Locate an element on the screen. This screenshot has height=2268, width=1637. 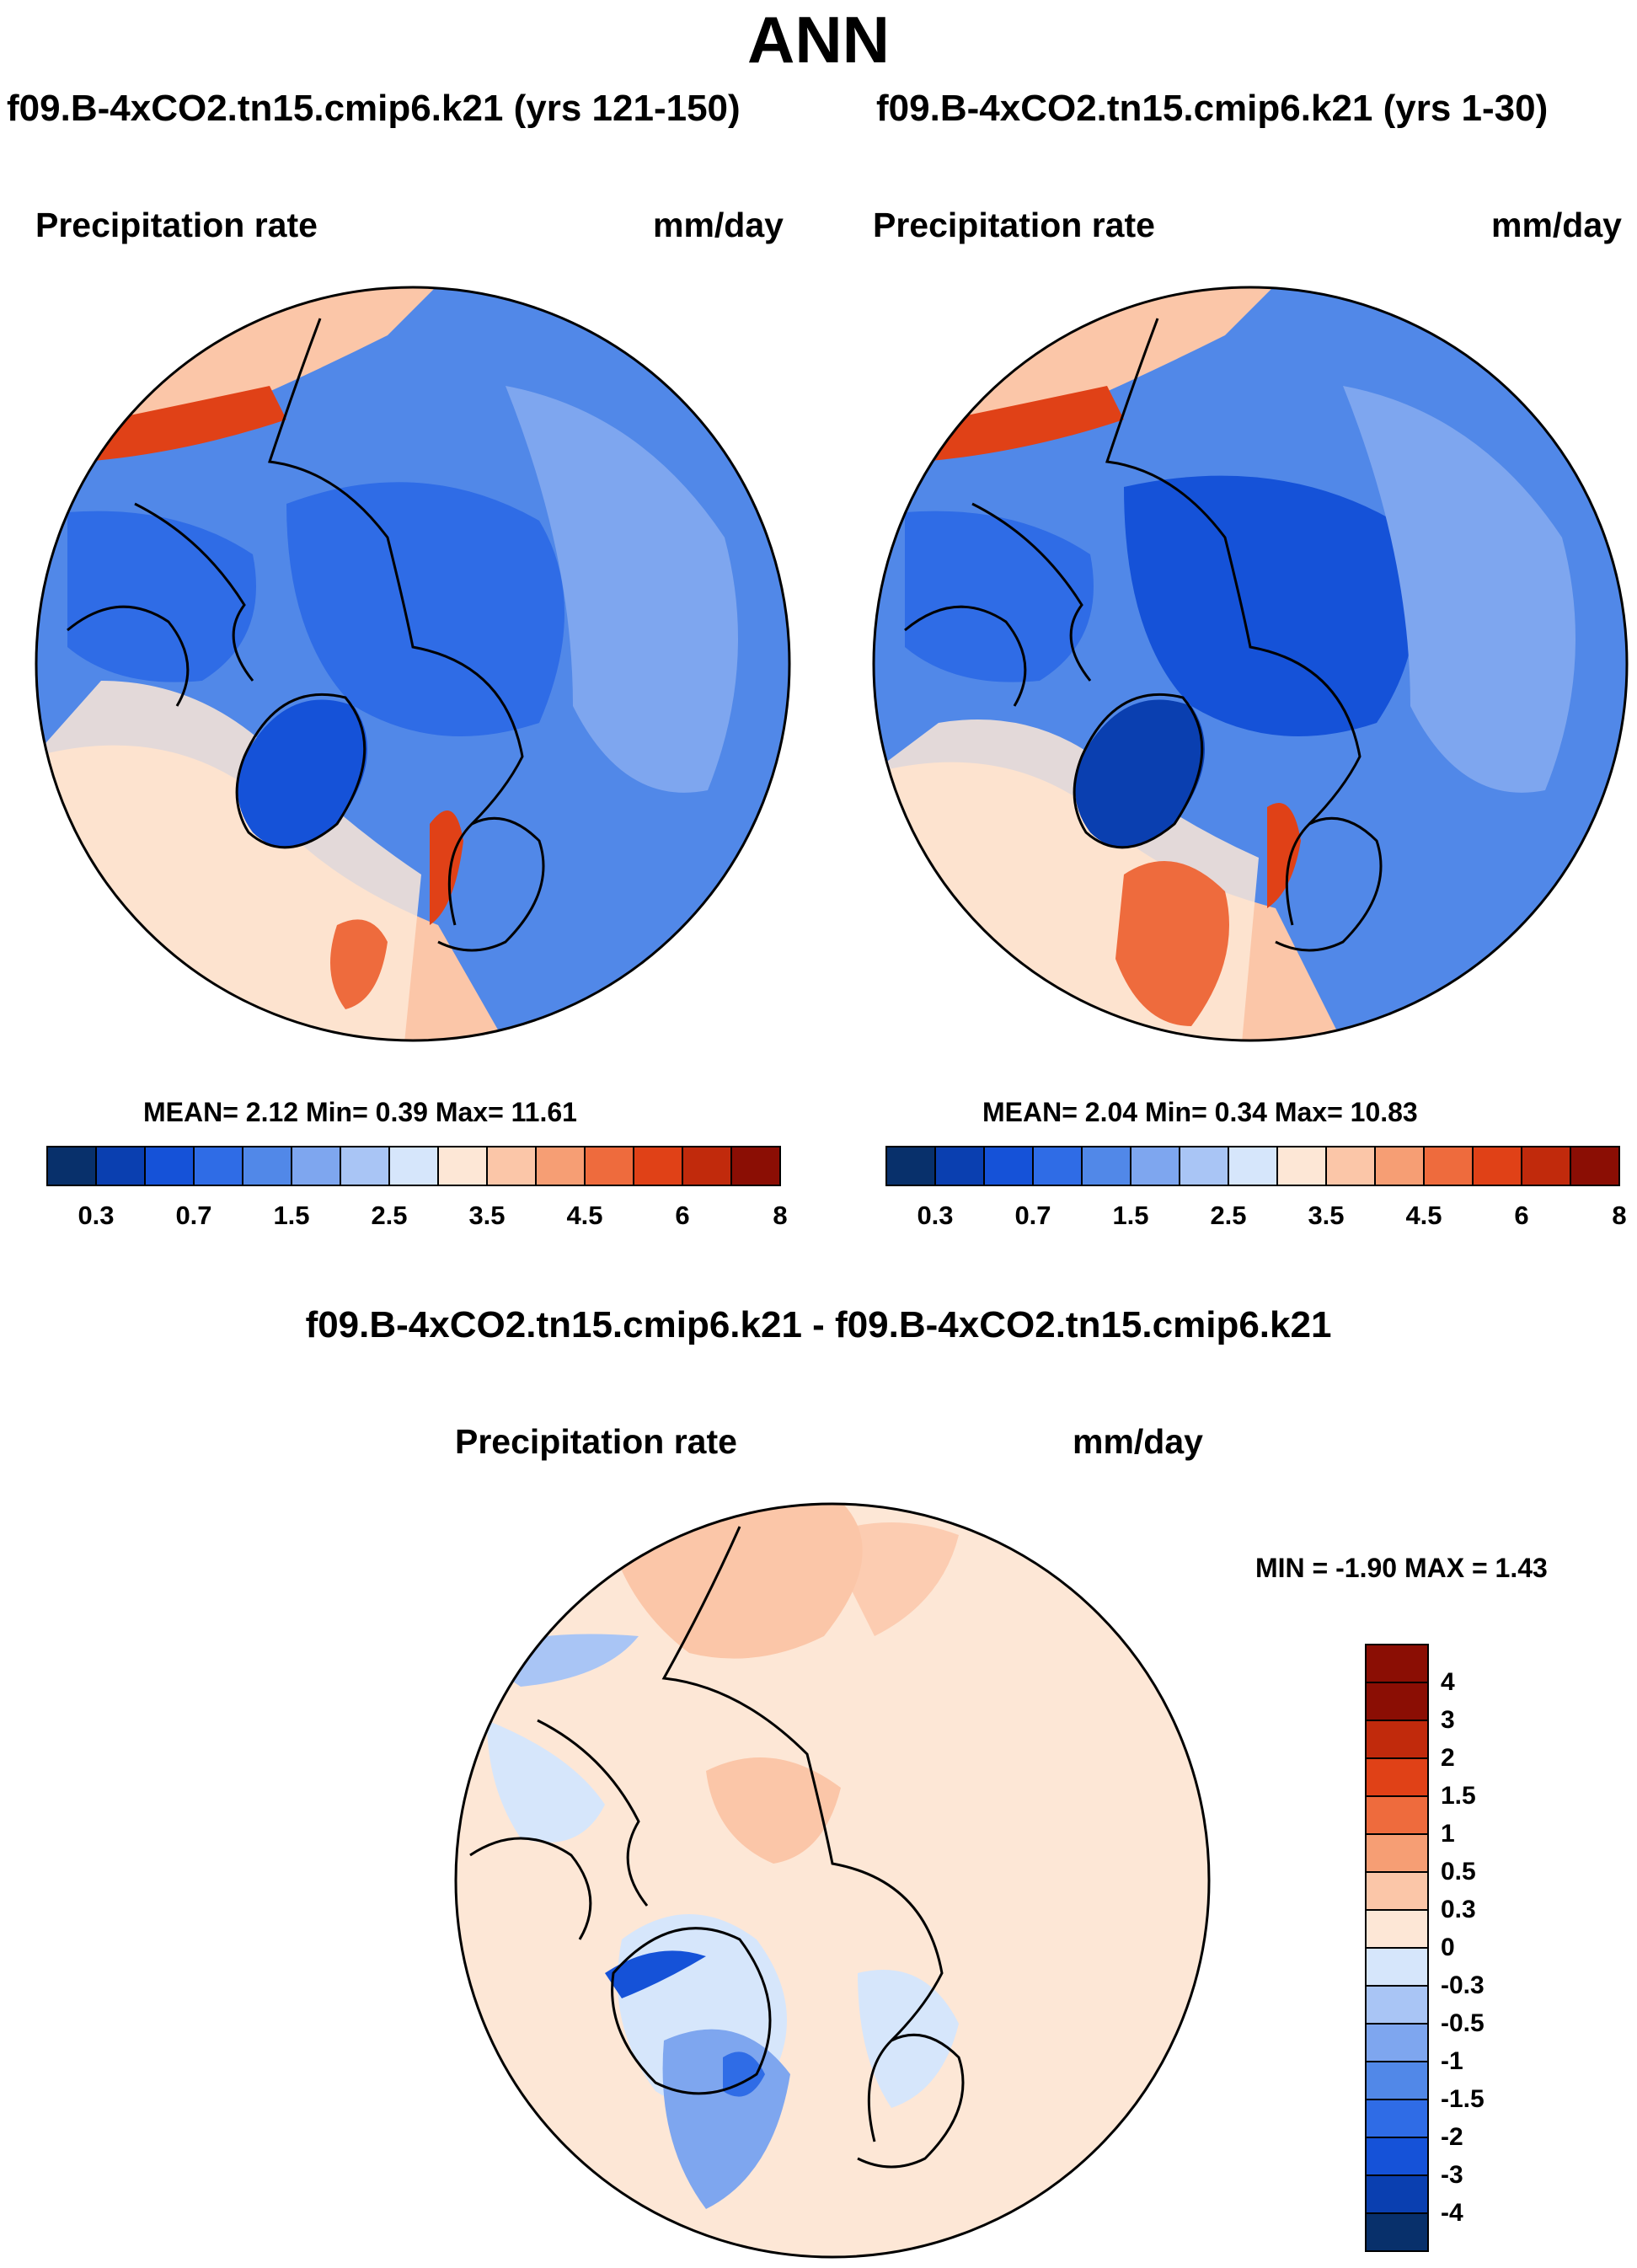
diff-colorbar-label: 0.5 is located at coordinates (1459, 1872).